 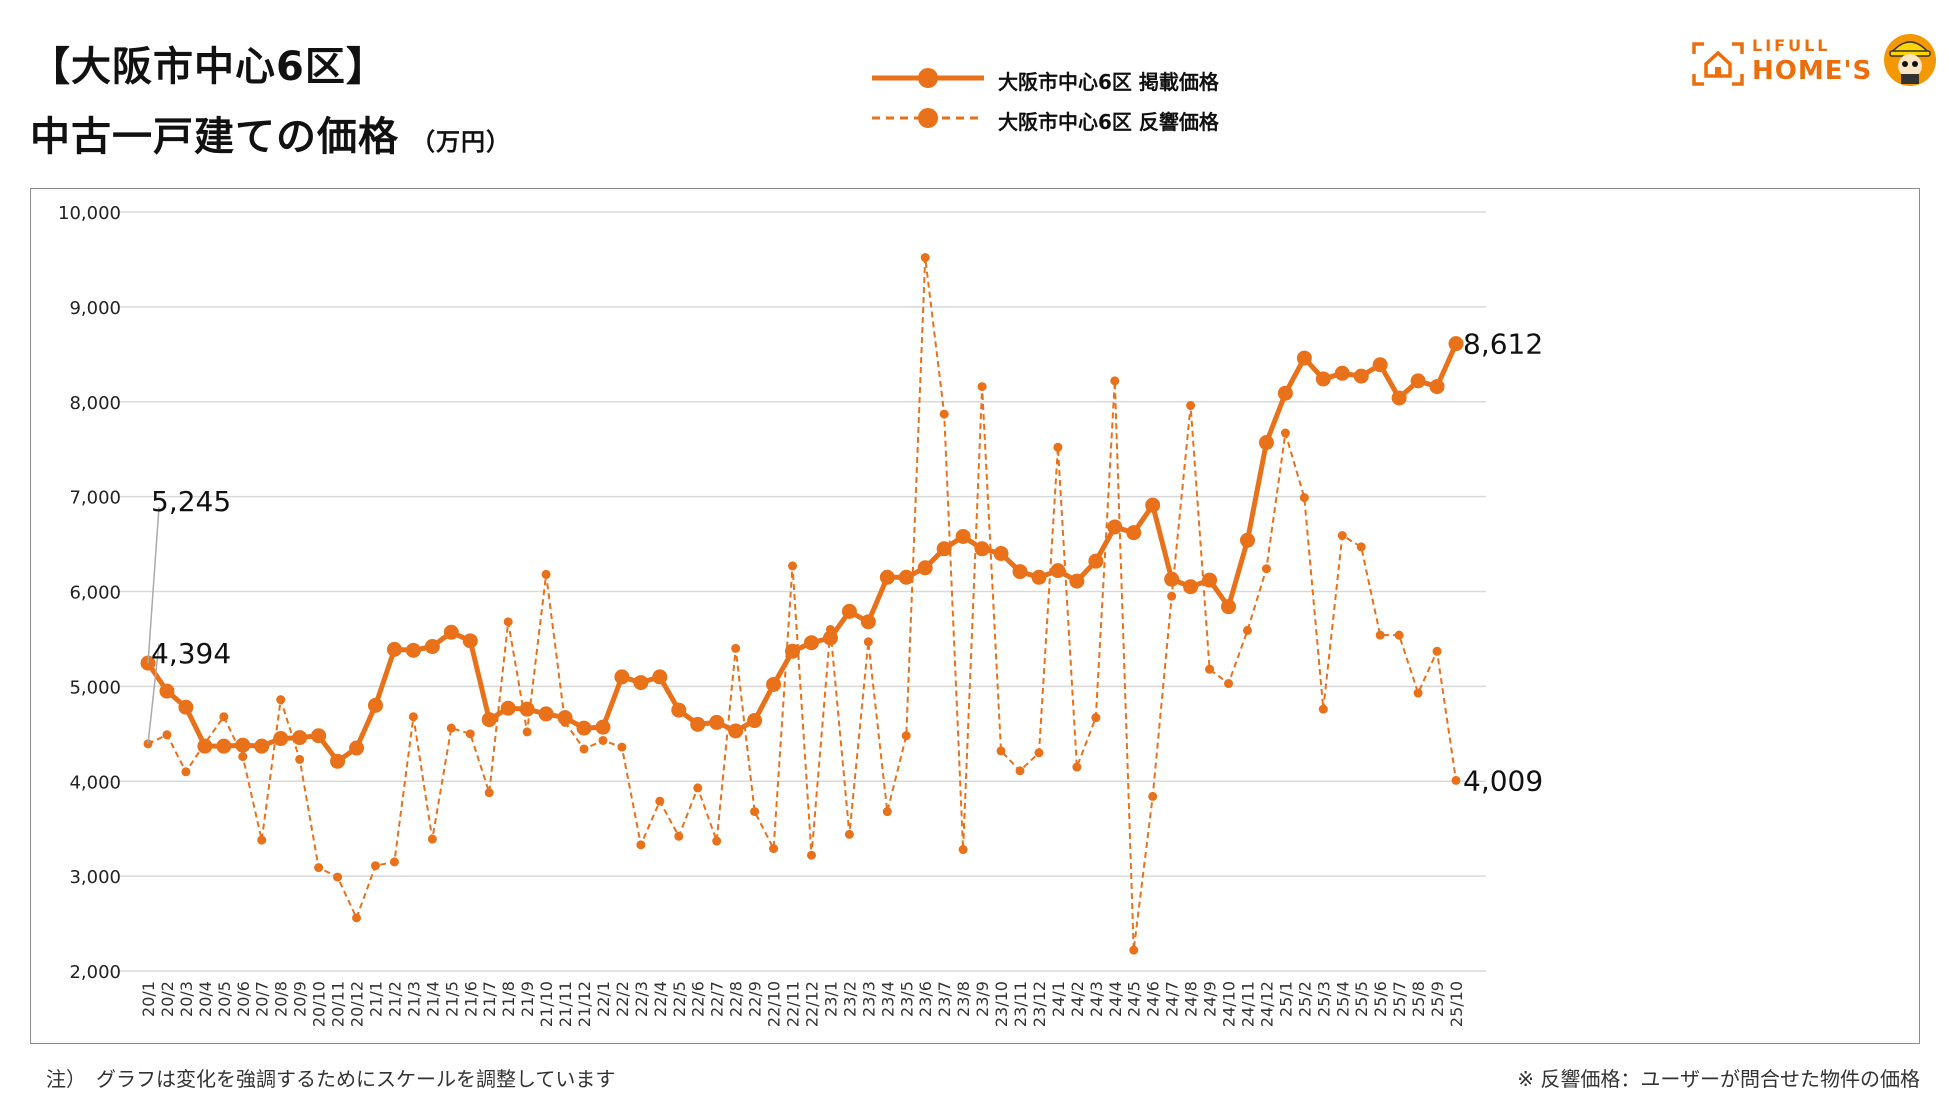 I want to click on x-tick-label: 22/5, so click(x=679, y=999).